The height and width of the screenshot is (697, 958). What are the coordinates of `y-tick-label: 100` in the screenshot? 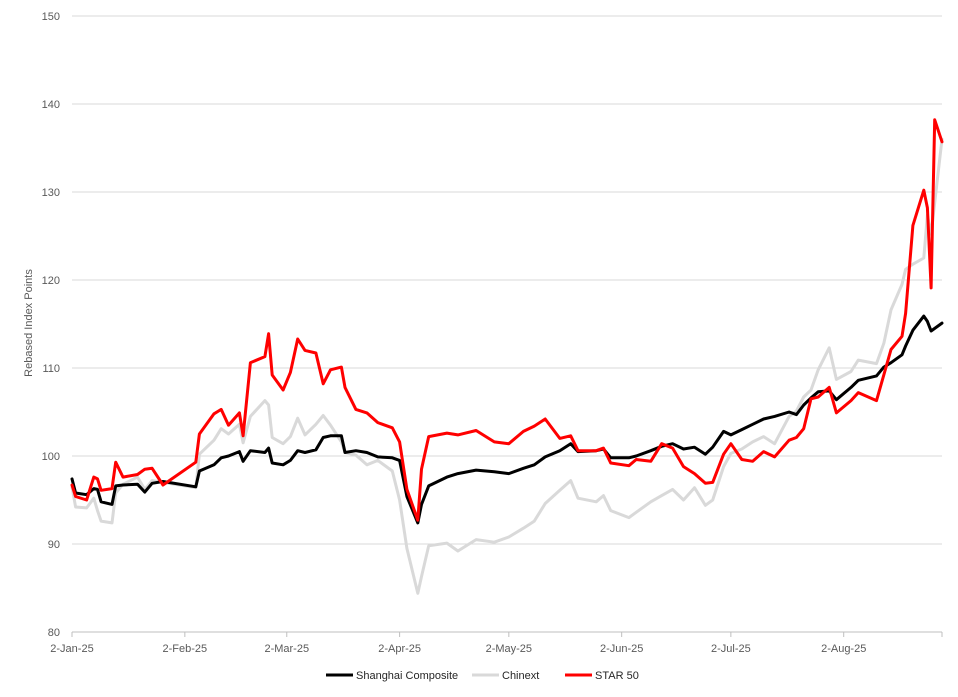 It's located at (51, 457).